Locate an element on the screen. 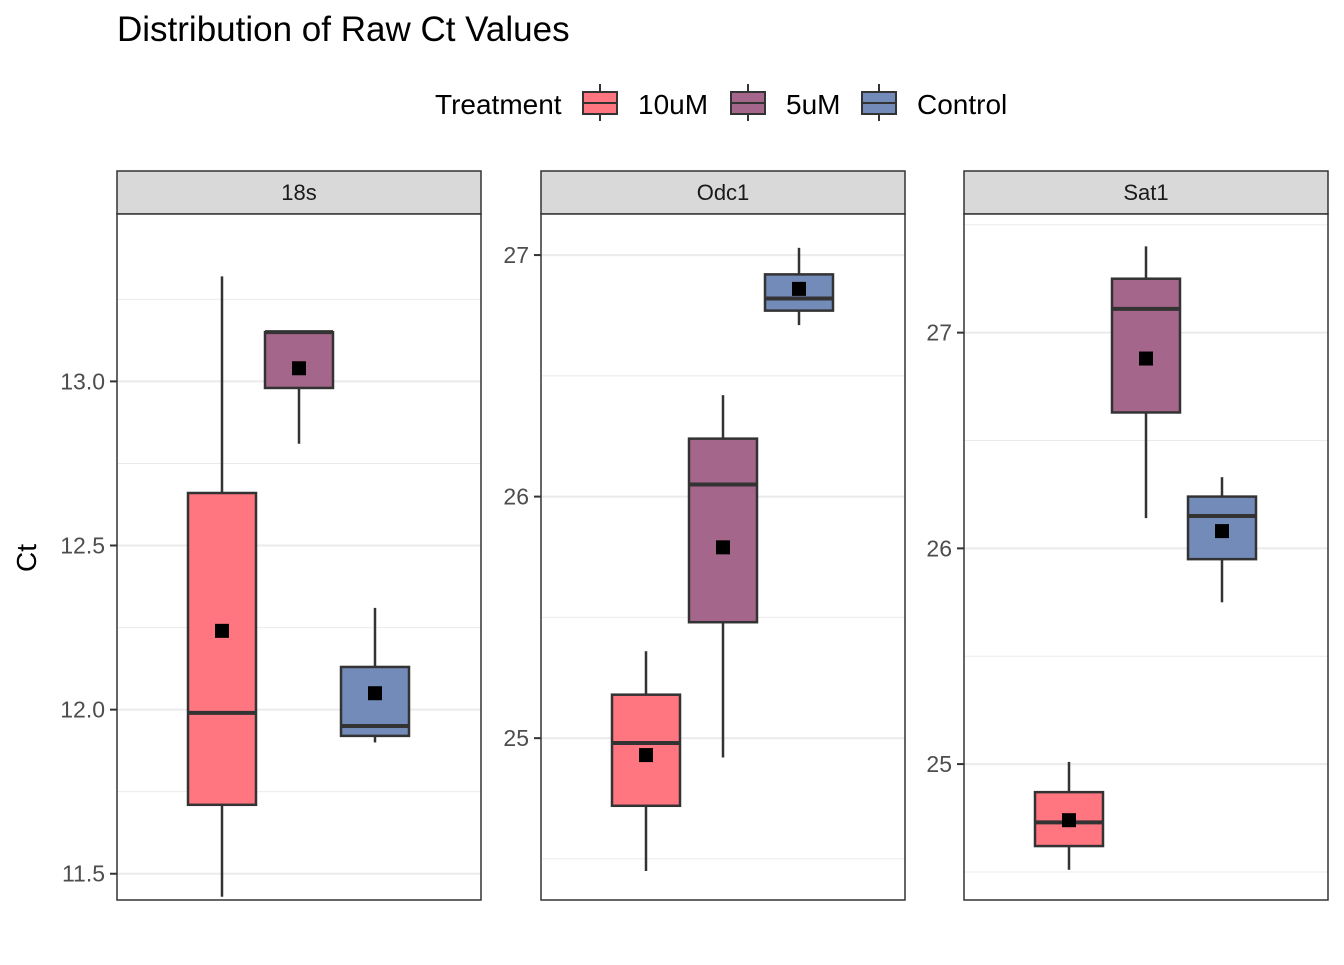  legend-label: 5uM is located at coordinates (813, 104).